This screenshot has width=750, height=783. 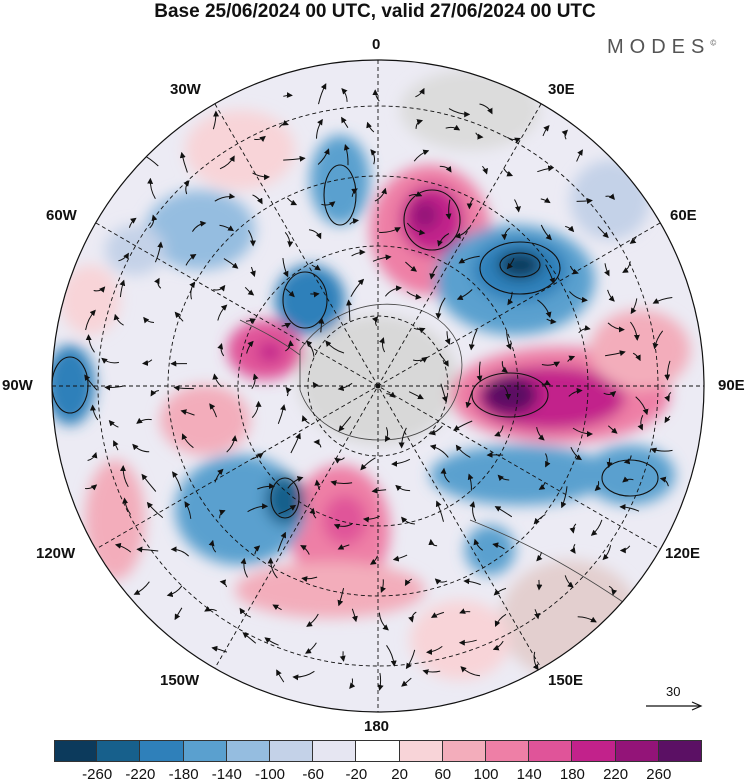 I want to click on colorbar-tick-label: 100, so click(x=486, y=774).